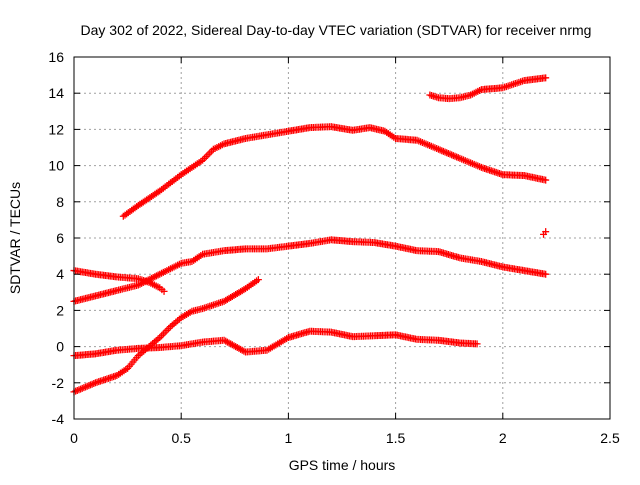  What do you see at coordinates (342, 465) in the screenshot?
I see `x-axis-label: GPS time / hours` at bounding box center [342, 465].